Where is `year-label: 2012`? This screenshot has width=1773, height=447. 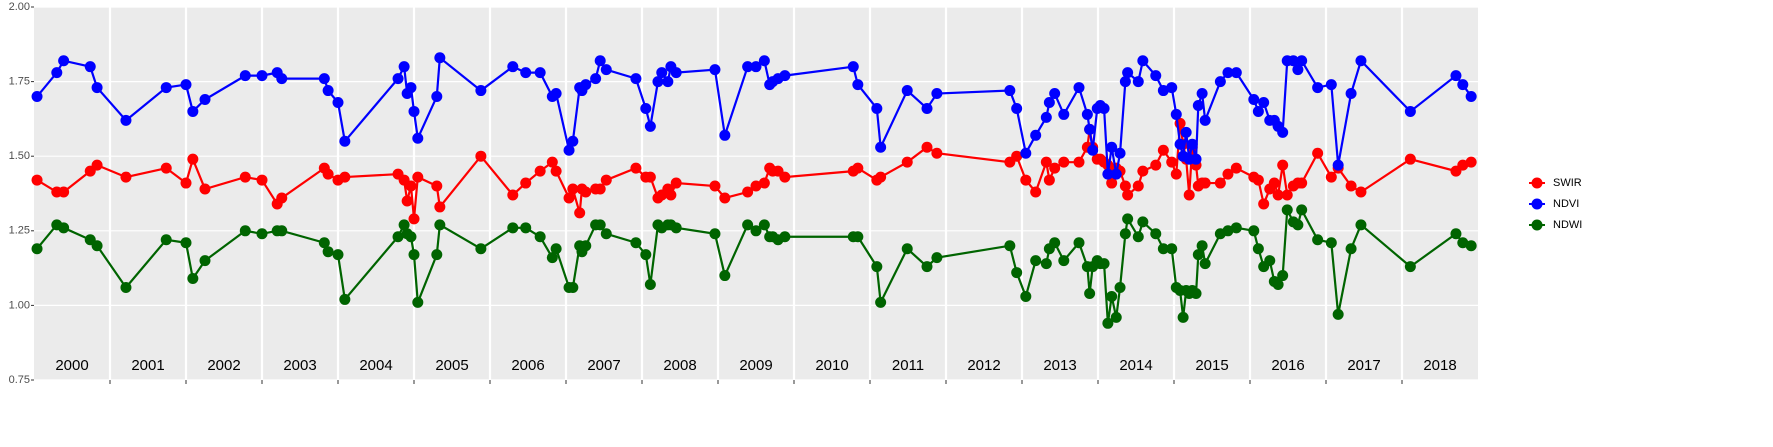 year-label: 2012 is located at coordinates (983, 365).